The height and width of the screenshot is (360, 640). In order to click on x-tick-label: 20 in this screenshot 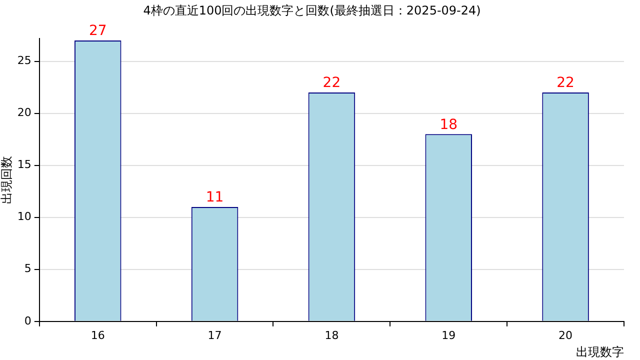, I will do `click(565, 335)`.